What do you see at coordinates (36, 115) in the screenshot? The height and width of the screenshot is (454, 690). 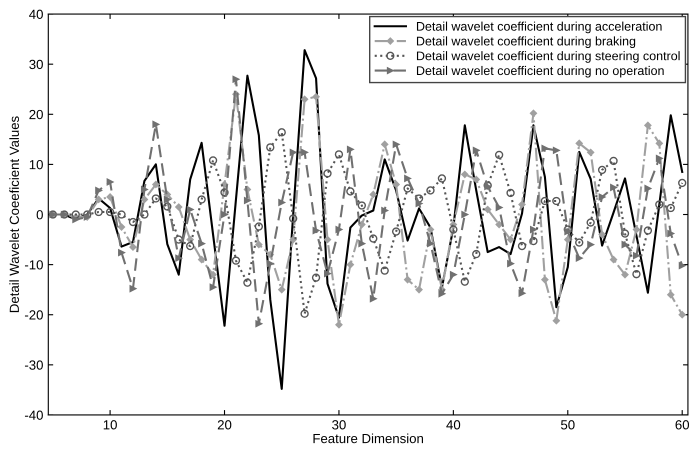 I see `y-tick-label: 20` at bounding box center [36, 115].